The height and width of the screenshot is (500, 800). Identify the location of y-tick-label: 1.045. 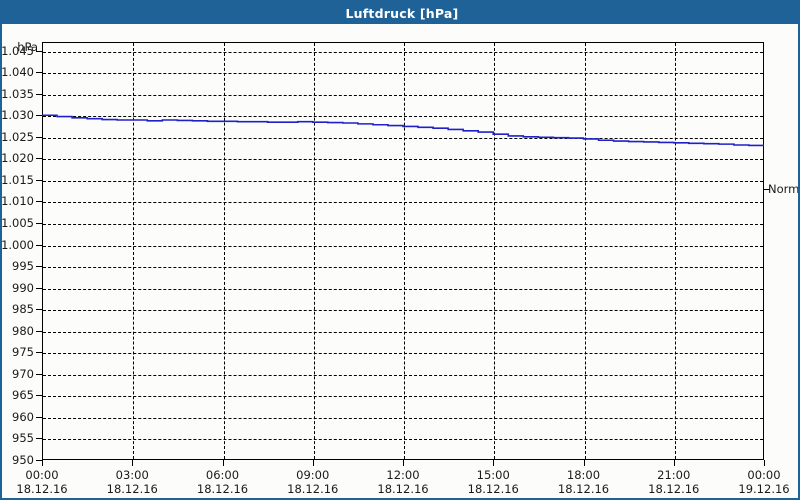
(17, 50).